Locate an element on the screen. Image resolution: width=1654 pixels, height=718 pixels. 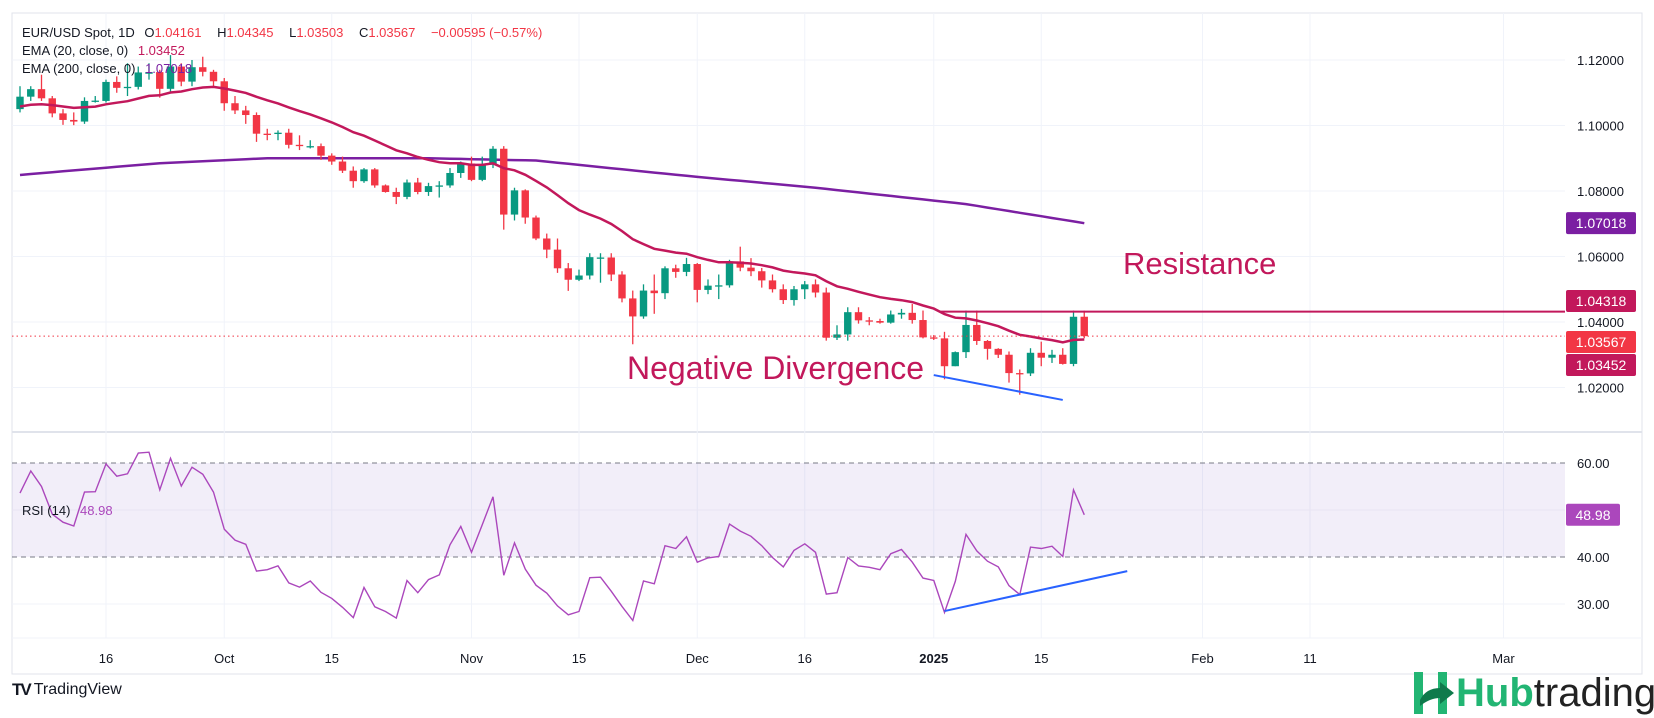
high-label: H is located at coordinates (222, 32).